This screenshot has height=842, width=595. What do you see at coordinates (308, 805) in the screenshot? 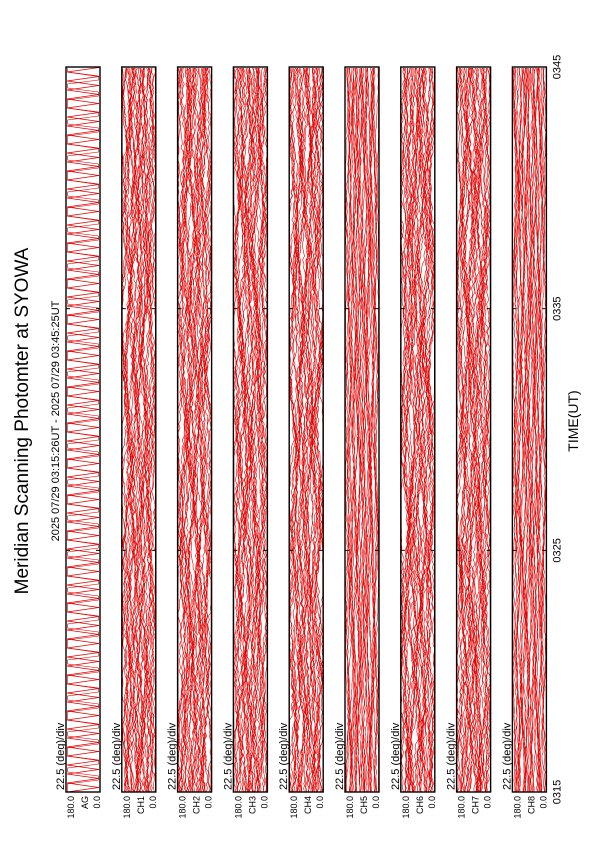
I see `channel-label: CH4` at bounding box center [308, 805].